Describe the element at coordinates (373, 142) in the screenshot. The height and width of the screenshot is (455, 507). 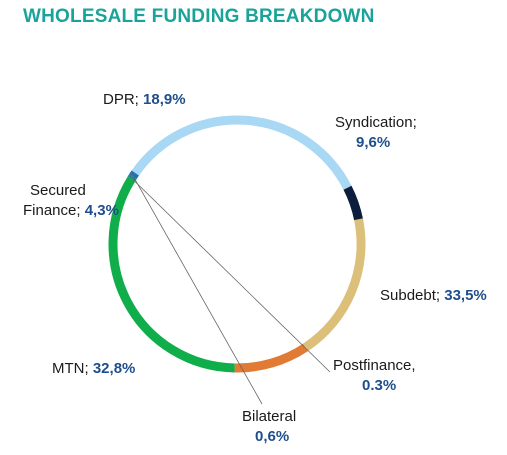
I see `label-syndication-value: 9,6%` at that location.